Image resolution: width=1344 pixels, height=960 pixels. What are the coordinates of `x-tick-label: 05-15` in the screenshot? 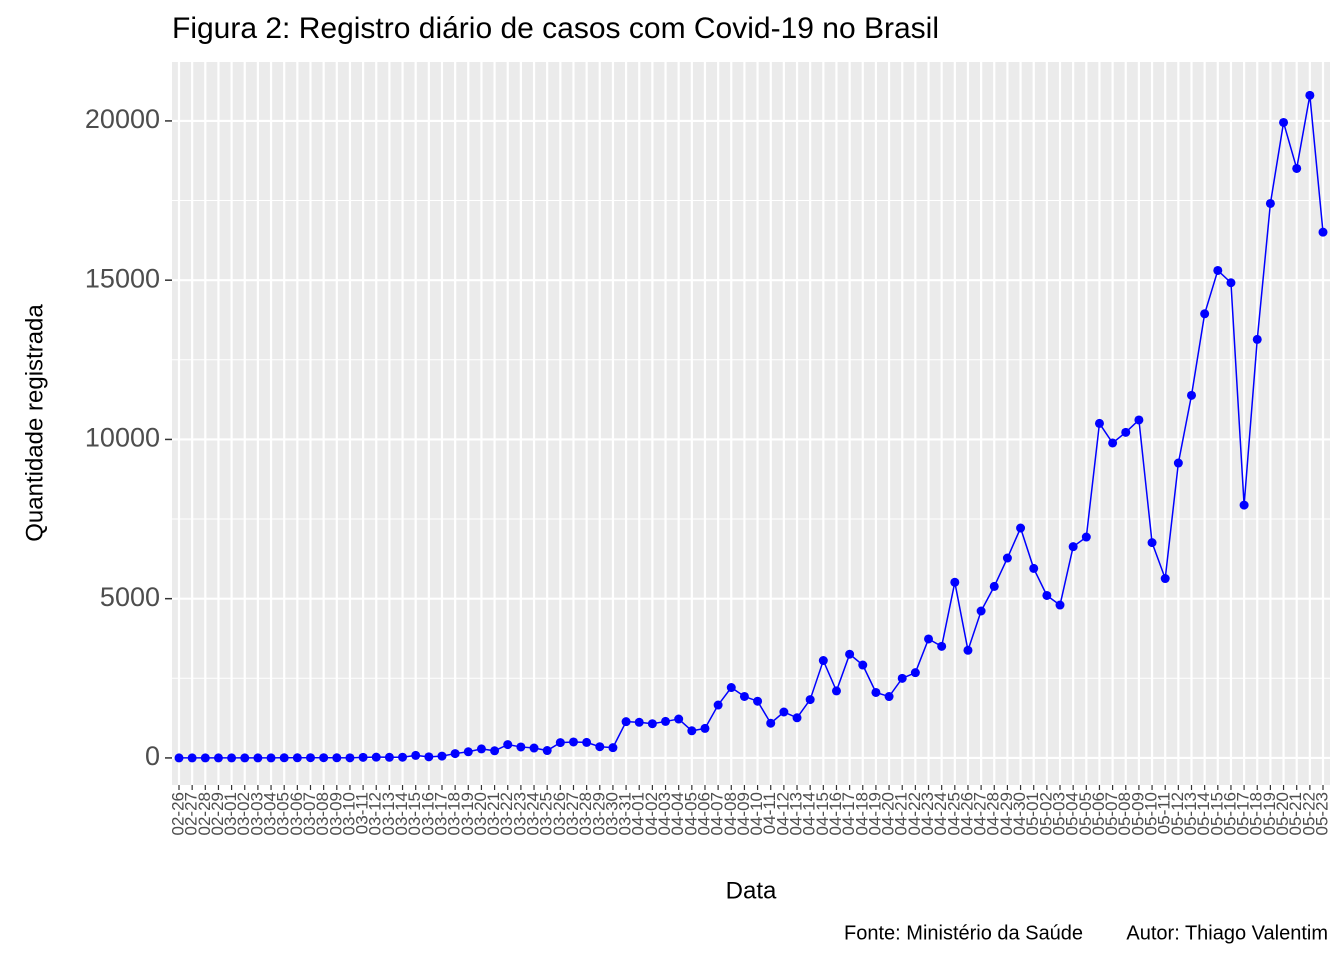 It's located at (1216, 813).